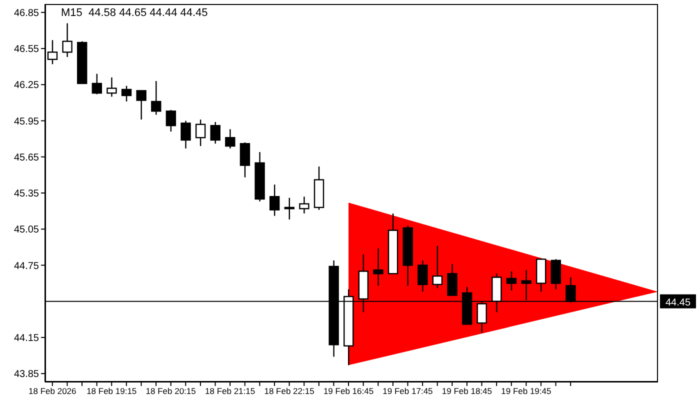 This screenshot has width=700, height=400. Describe the element at coordinates (526, 391) in the screenshot. I see `x-tick-label: 19 Feb 19:45` at that location.